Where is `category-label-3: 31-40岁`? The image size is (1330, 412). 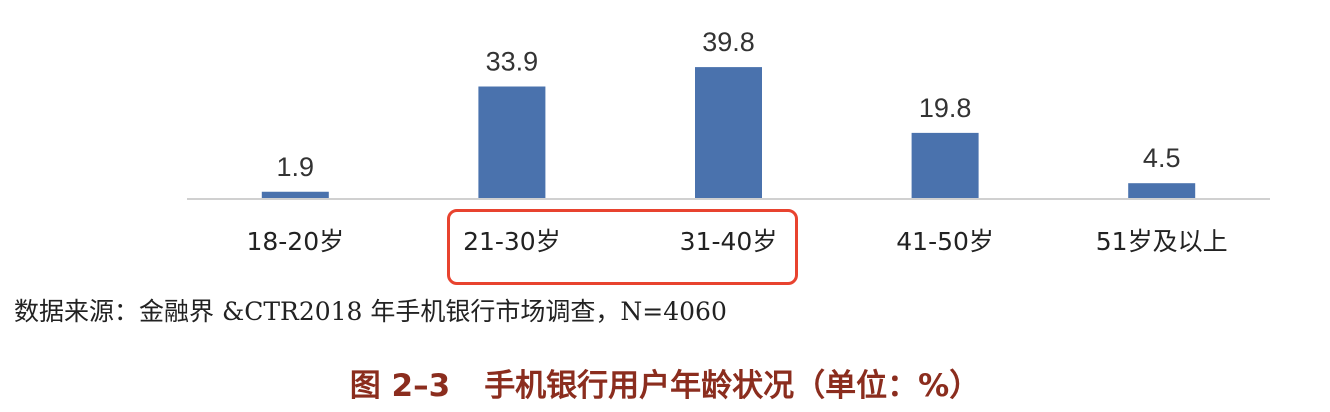
category-label-3: 31-40岁 is located at coordinates (729, 241).